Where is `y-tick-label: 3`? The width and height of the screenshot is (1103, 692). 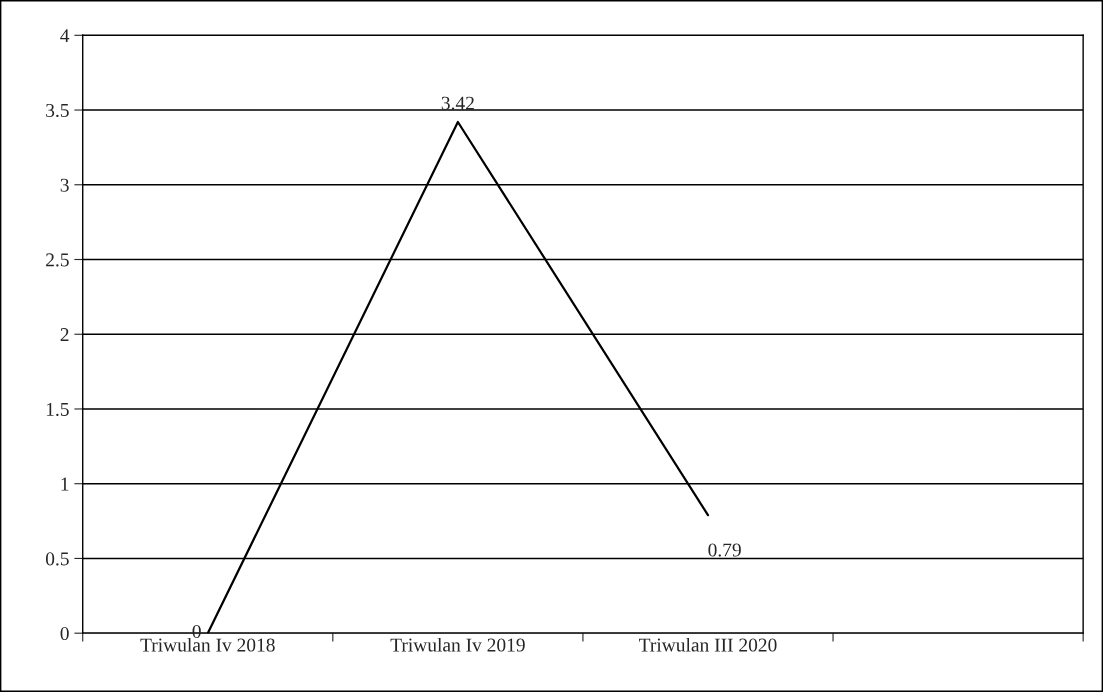 y-tick-label: 3 is located at coordinates (64, 185).